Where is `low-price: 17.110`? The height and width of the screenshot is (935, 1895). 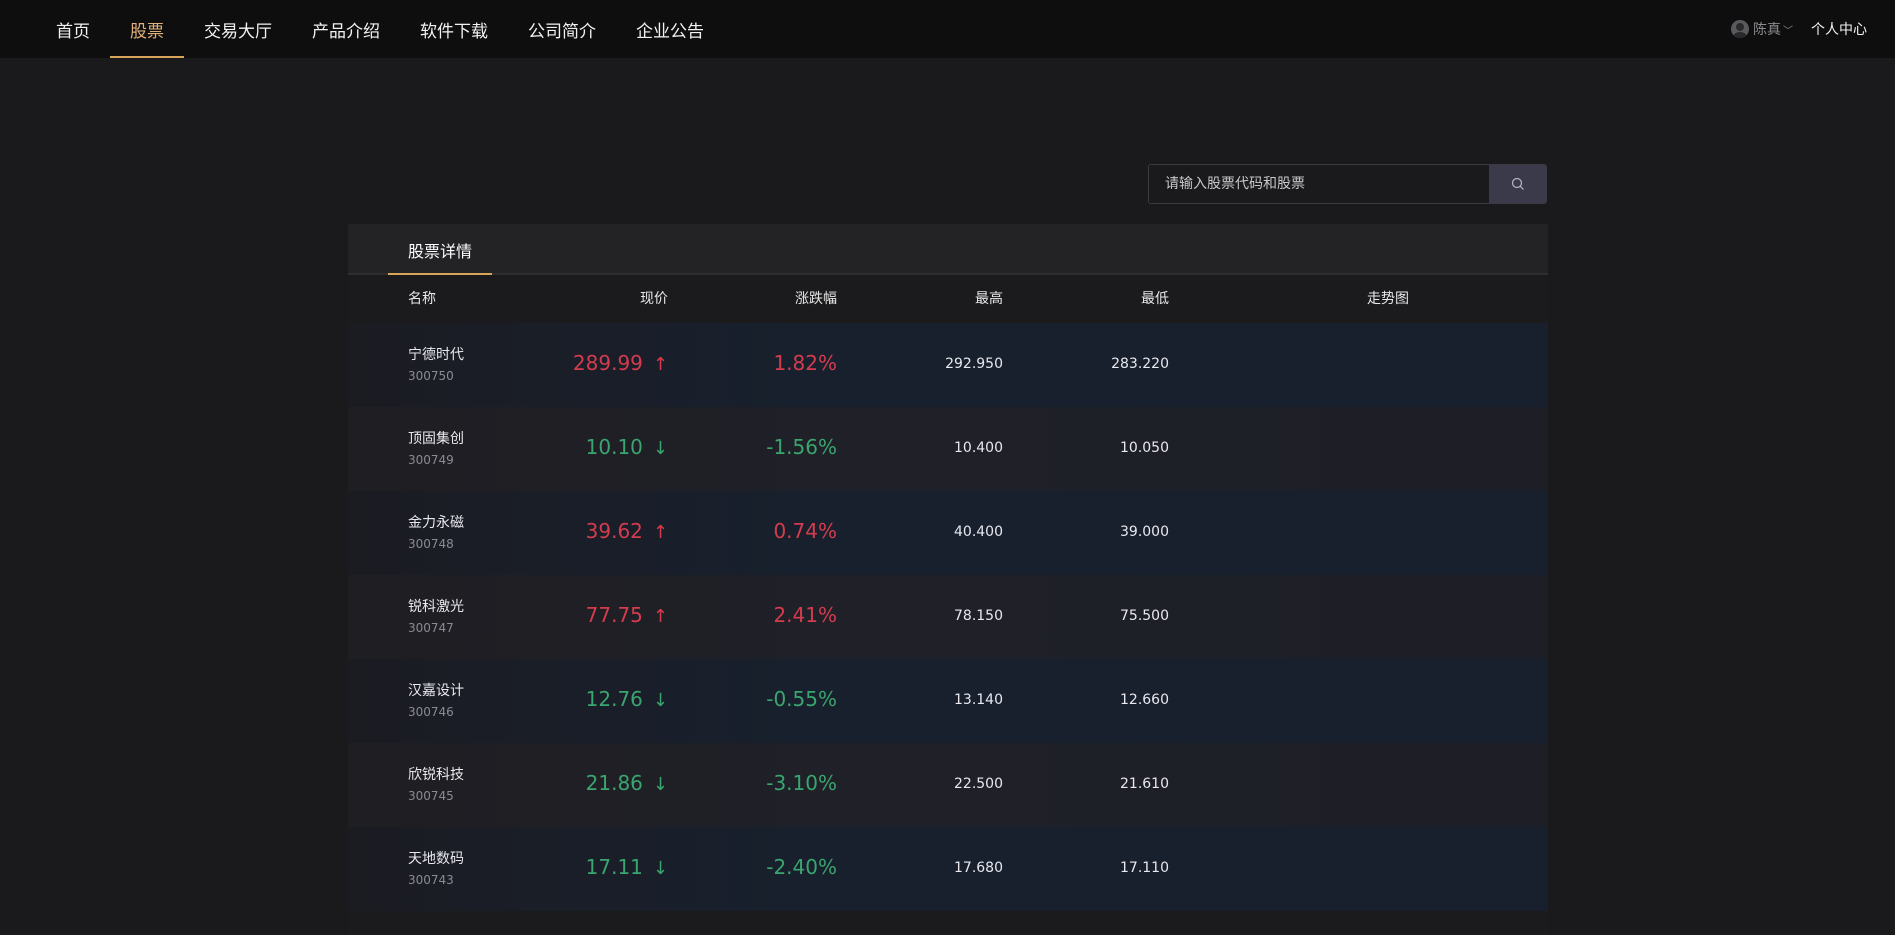 low-price: 17.110 is located at coordinates (1144, 868).